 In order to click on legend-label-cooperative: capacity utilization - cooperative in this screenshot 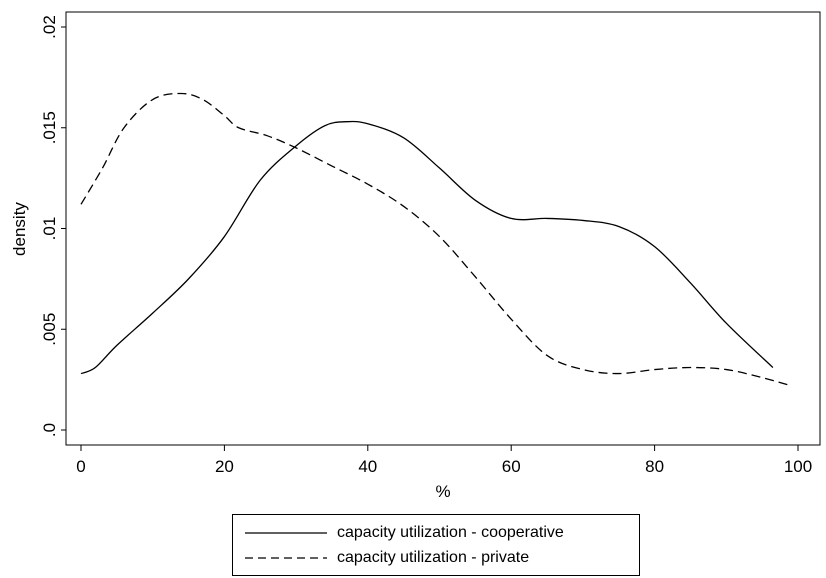, I will do `click(450, 532)`.